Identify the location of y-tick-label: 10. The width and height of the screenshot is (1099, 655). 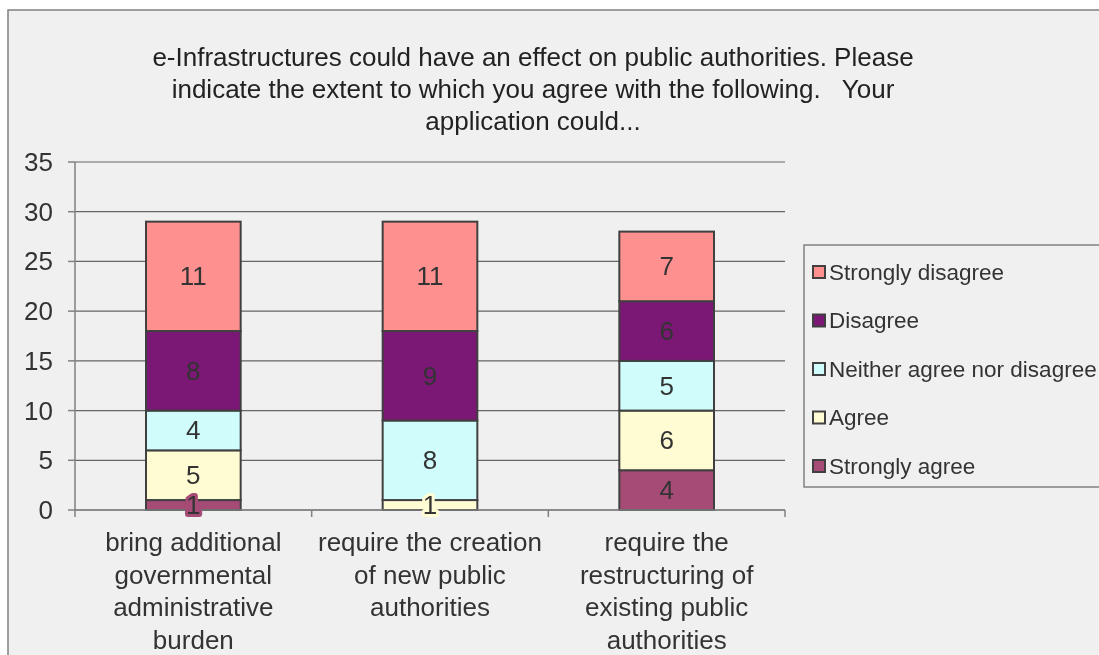
(38, 410).